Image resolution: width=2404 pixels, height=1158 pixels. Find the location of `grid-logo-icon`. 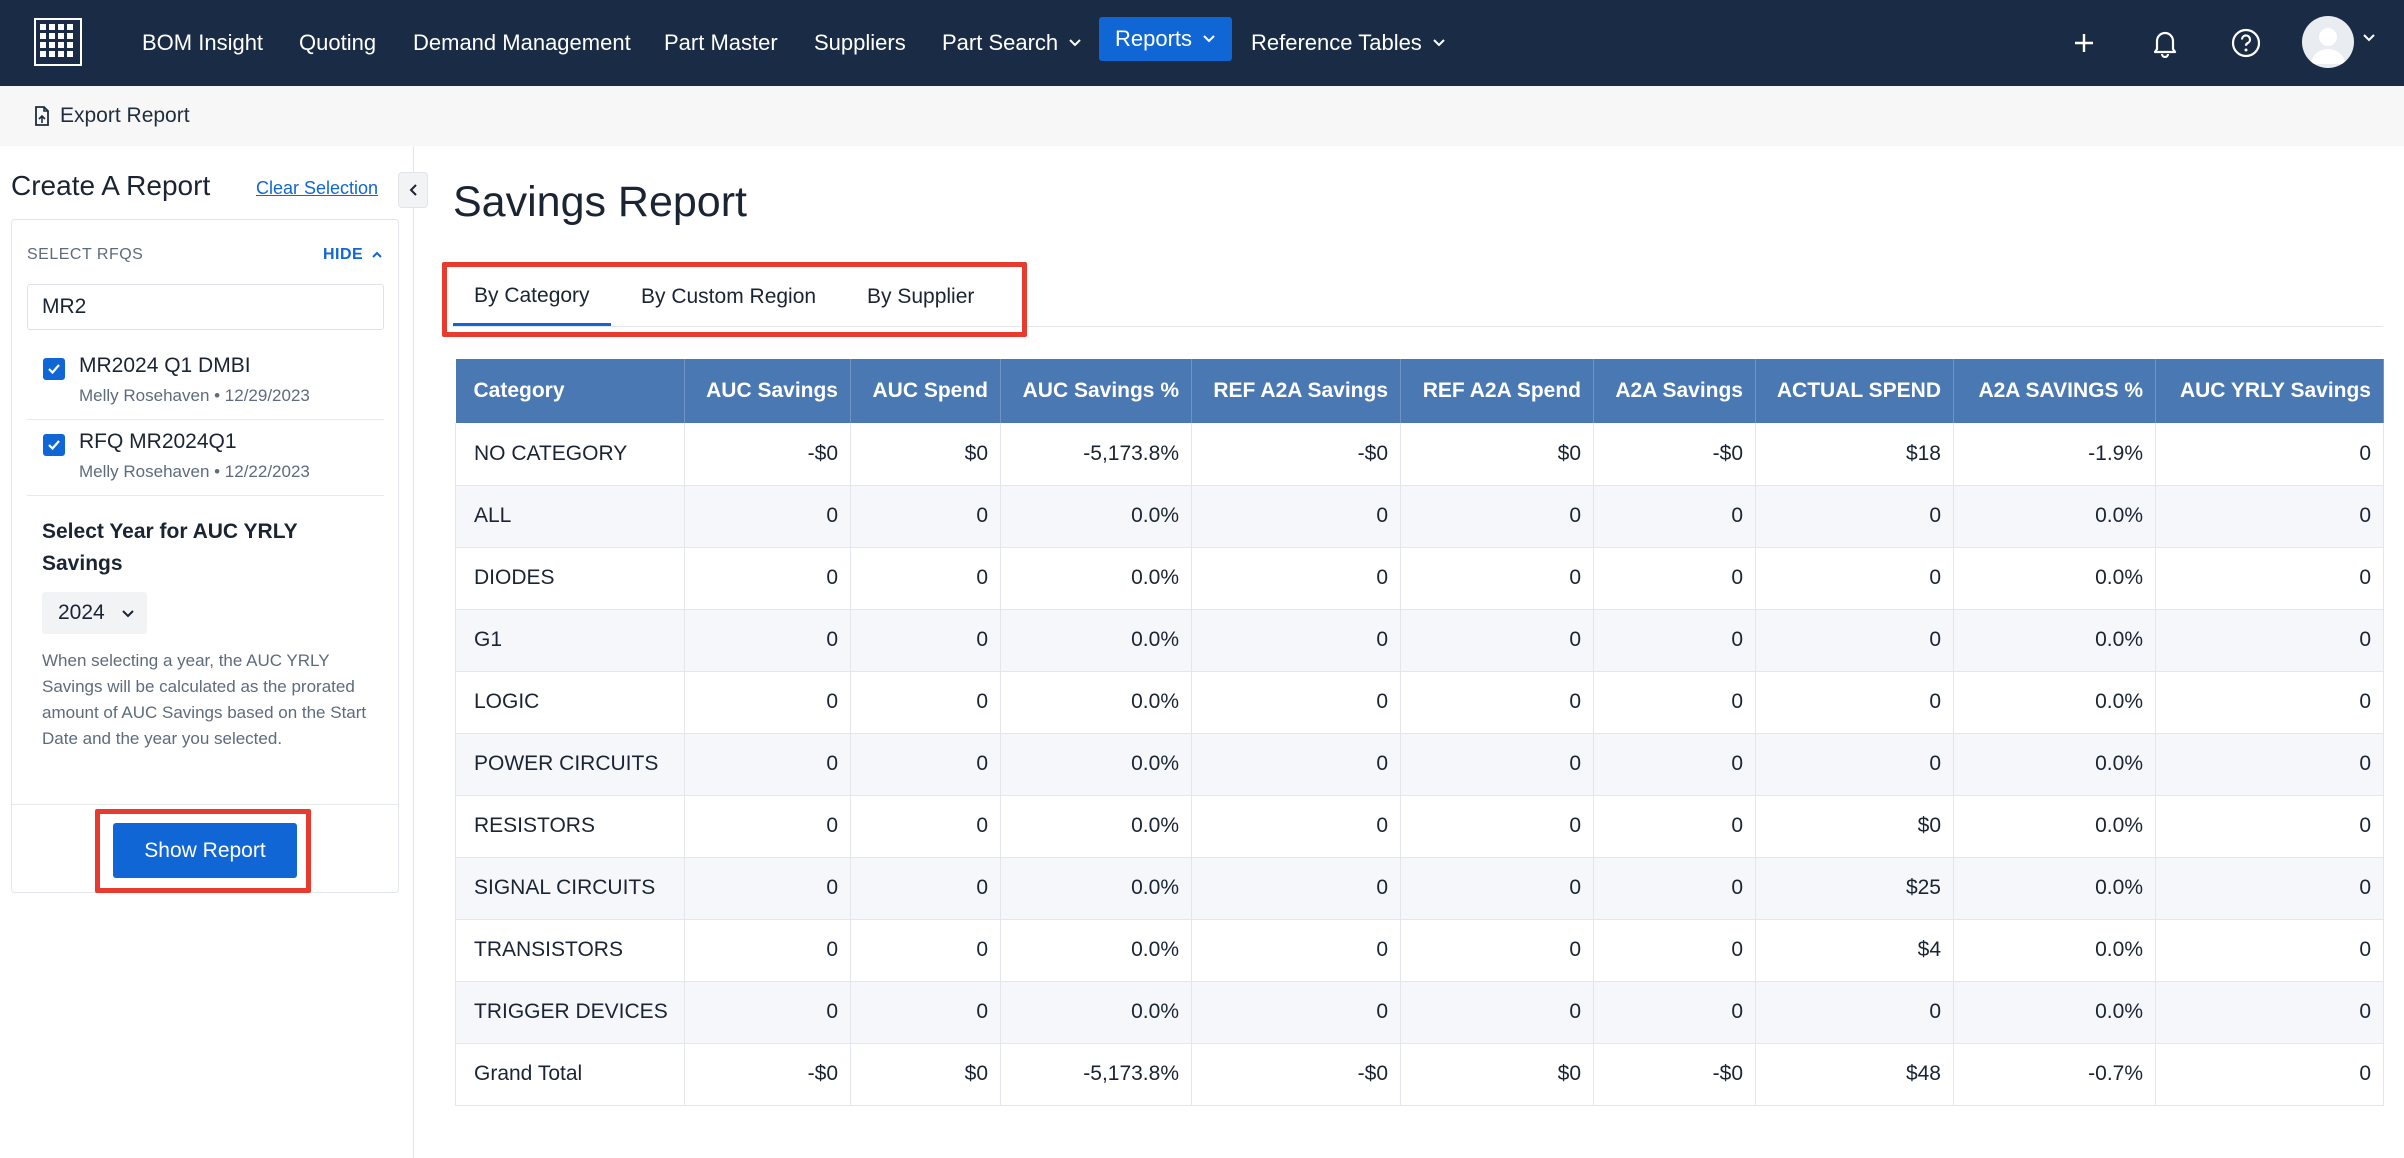

grid-logo-icon is located at coordinates (58, 42).